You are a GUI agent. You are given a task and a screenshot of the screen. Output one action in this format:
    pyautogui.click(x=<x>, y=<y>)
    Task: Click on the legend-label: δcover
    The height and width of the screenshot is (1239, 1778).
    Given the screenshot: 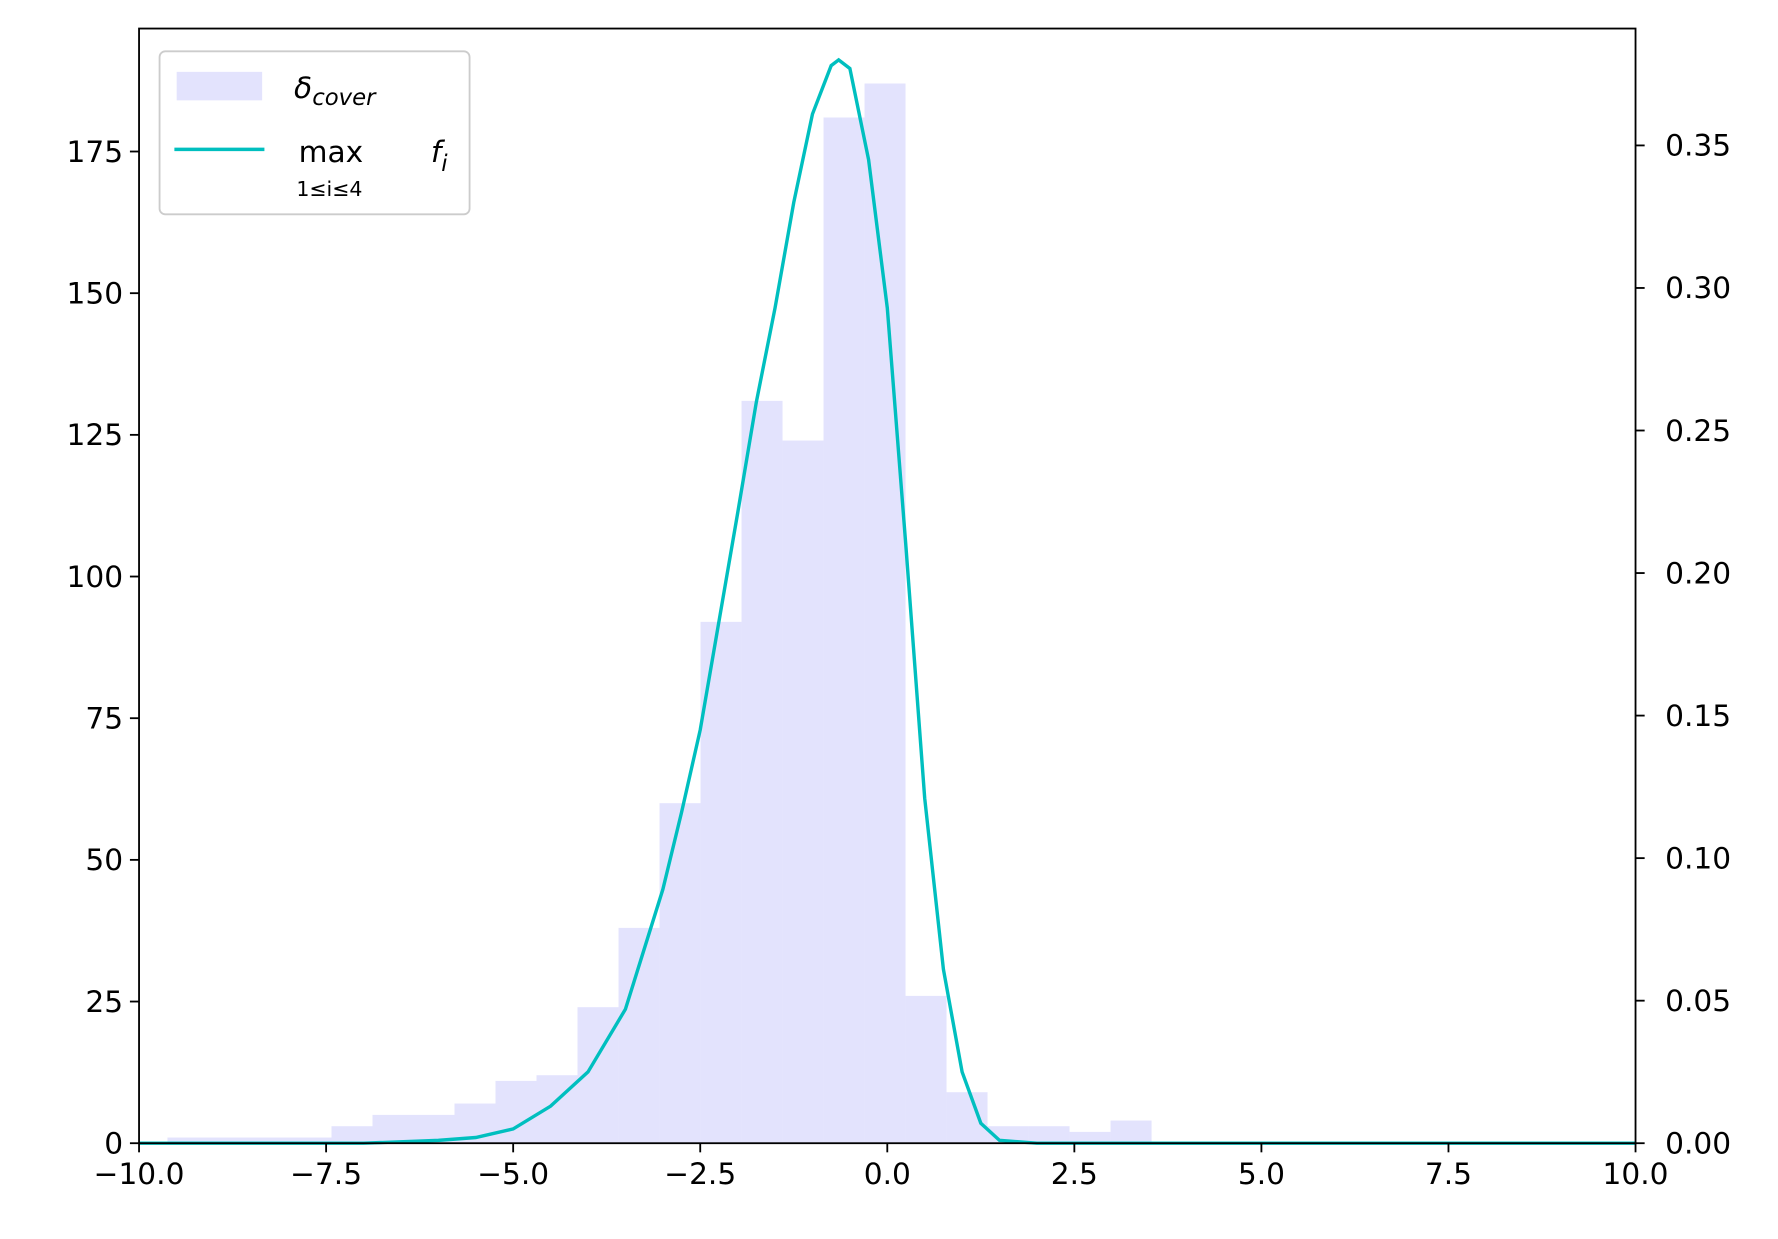 What is the action you would take?
    pyautogui.click(x=335, y=90)
    